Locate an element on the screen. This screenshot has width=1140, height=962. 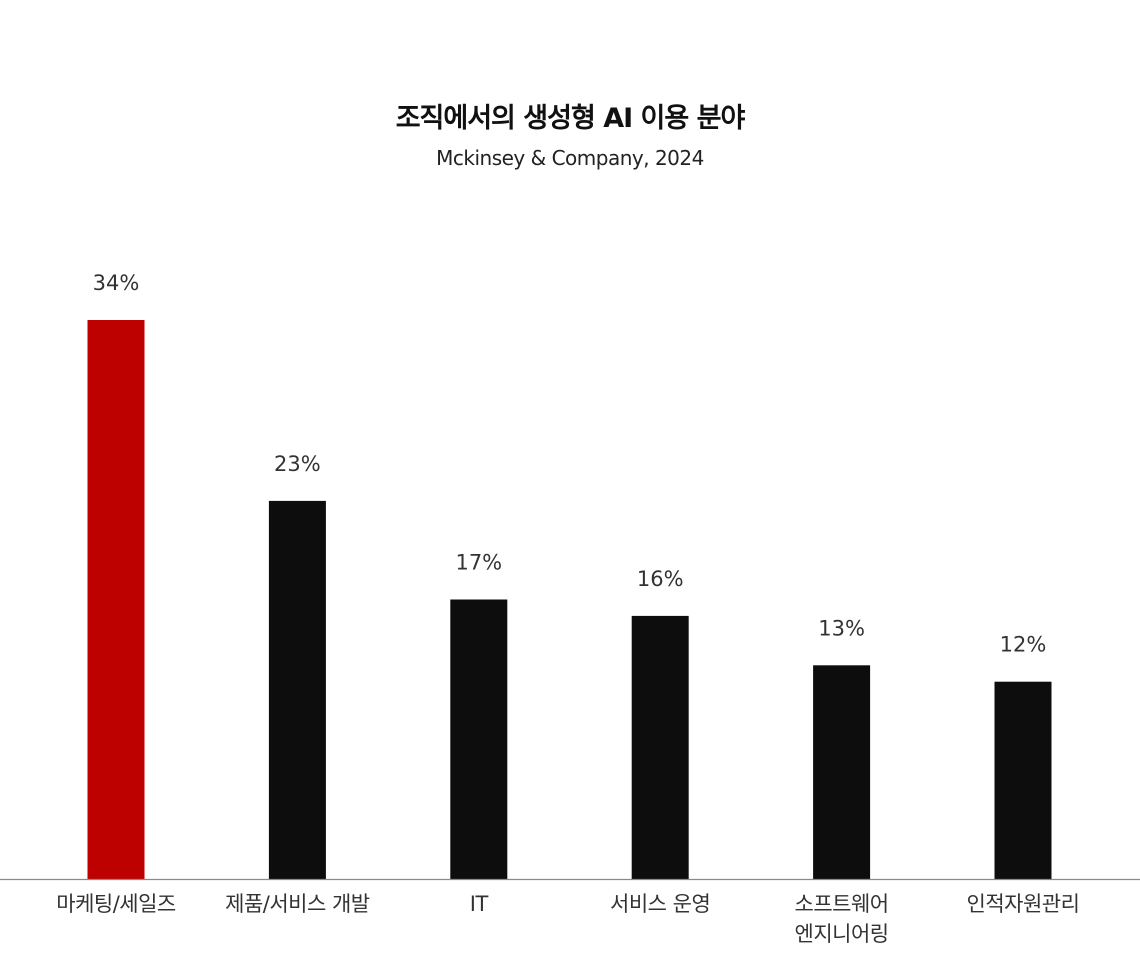
category-label-1: 제품/서비스 개발 is located at coordinates (297, 904).